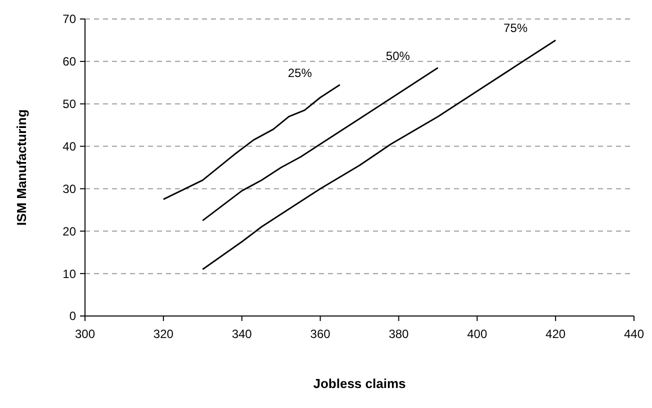  I want to click on x-tick-label: 360, so click(320, 334).